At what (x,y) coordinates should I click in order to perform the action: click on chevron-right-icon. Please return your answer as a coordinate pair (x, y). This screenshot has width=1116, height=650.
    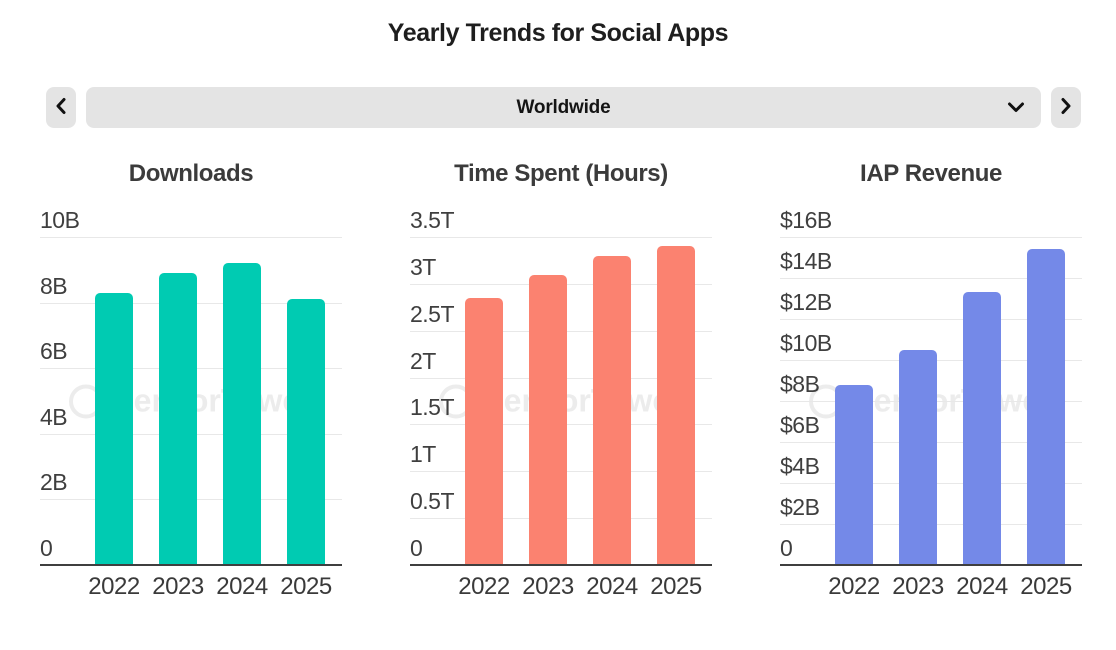
    Looking at the image, I should click on (1066, 107).